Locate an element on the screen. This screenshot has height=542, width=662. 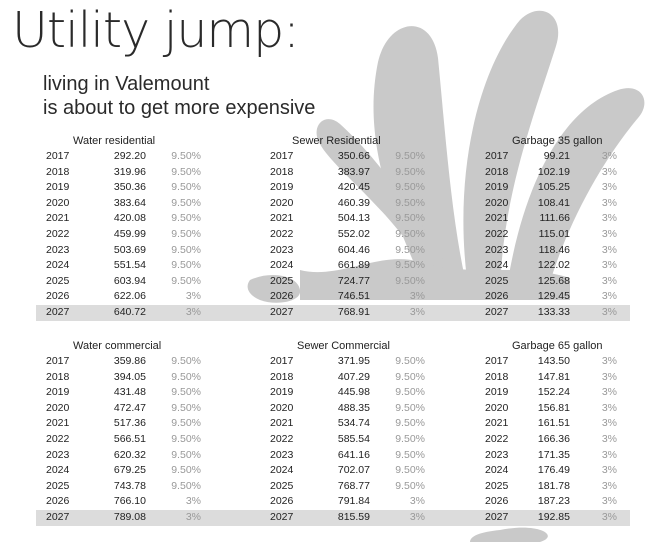
amount-cell: 420.45 is located at coordinates (353, 187).